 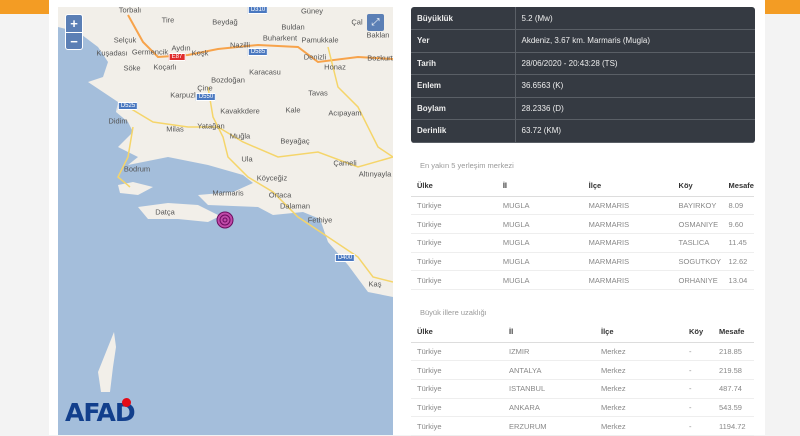 I want to click on datca-peninsula, so click(x=183, y=212).